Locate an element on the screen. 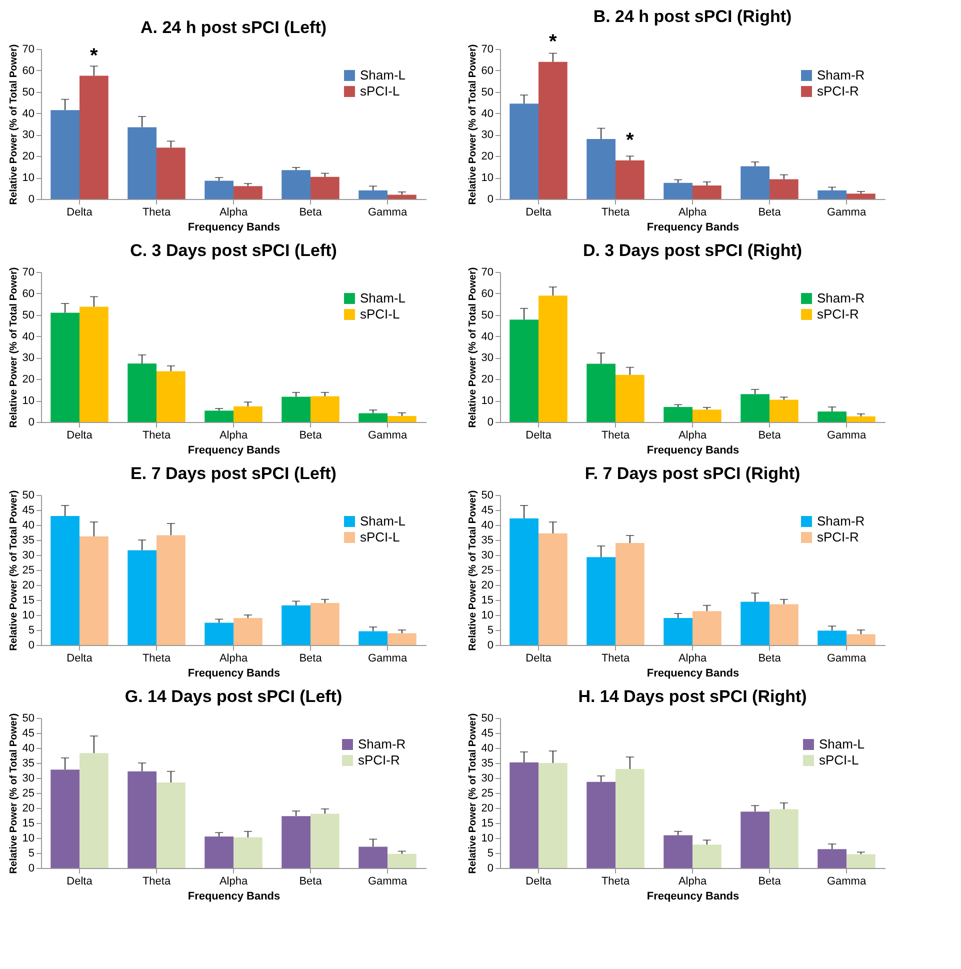  chart-title: G. 14 Days post sPCI (Left) is located at coordinates (233, 696).